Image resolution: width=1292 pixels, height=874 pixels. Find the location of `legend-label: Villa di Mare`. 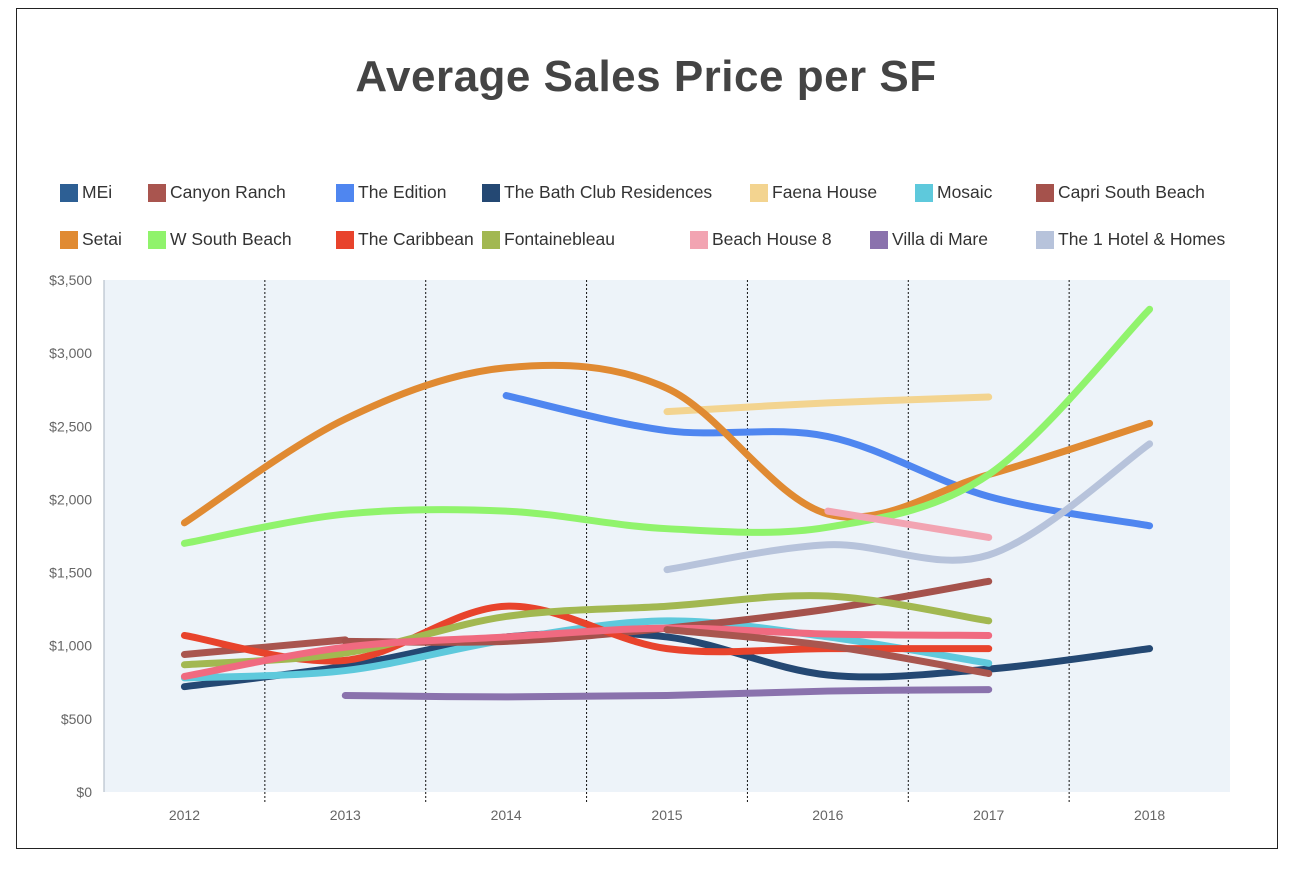

legend-label: Villa di Mare is located at coordinates (940, 239).